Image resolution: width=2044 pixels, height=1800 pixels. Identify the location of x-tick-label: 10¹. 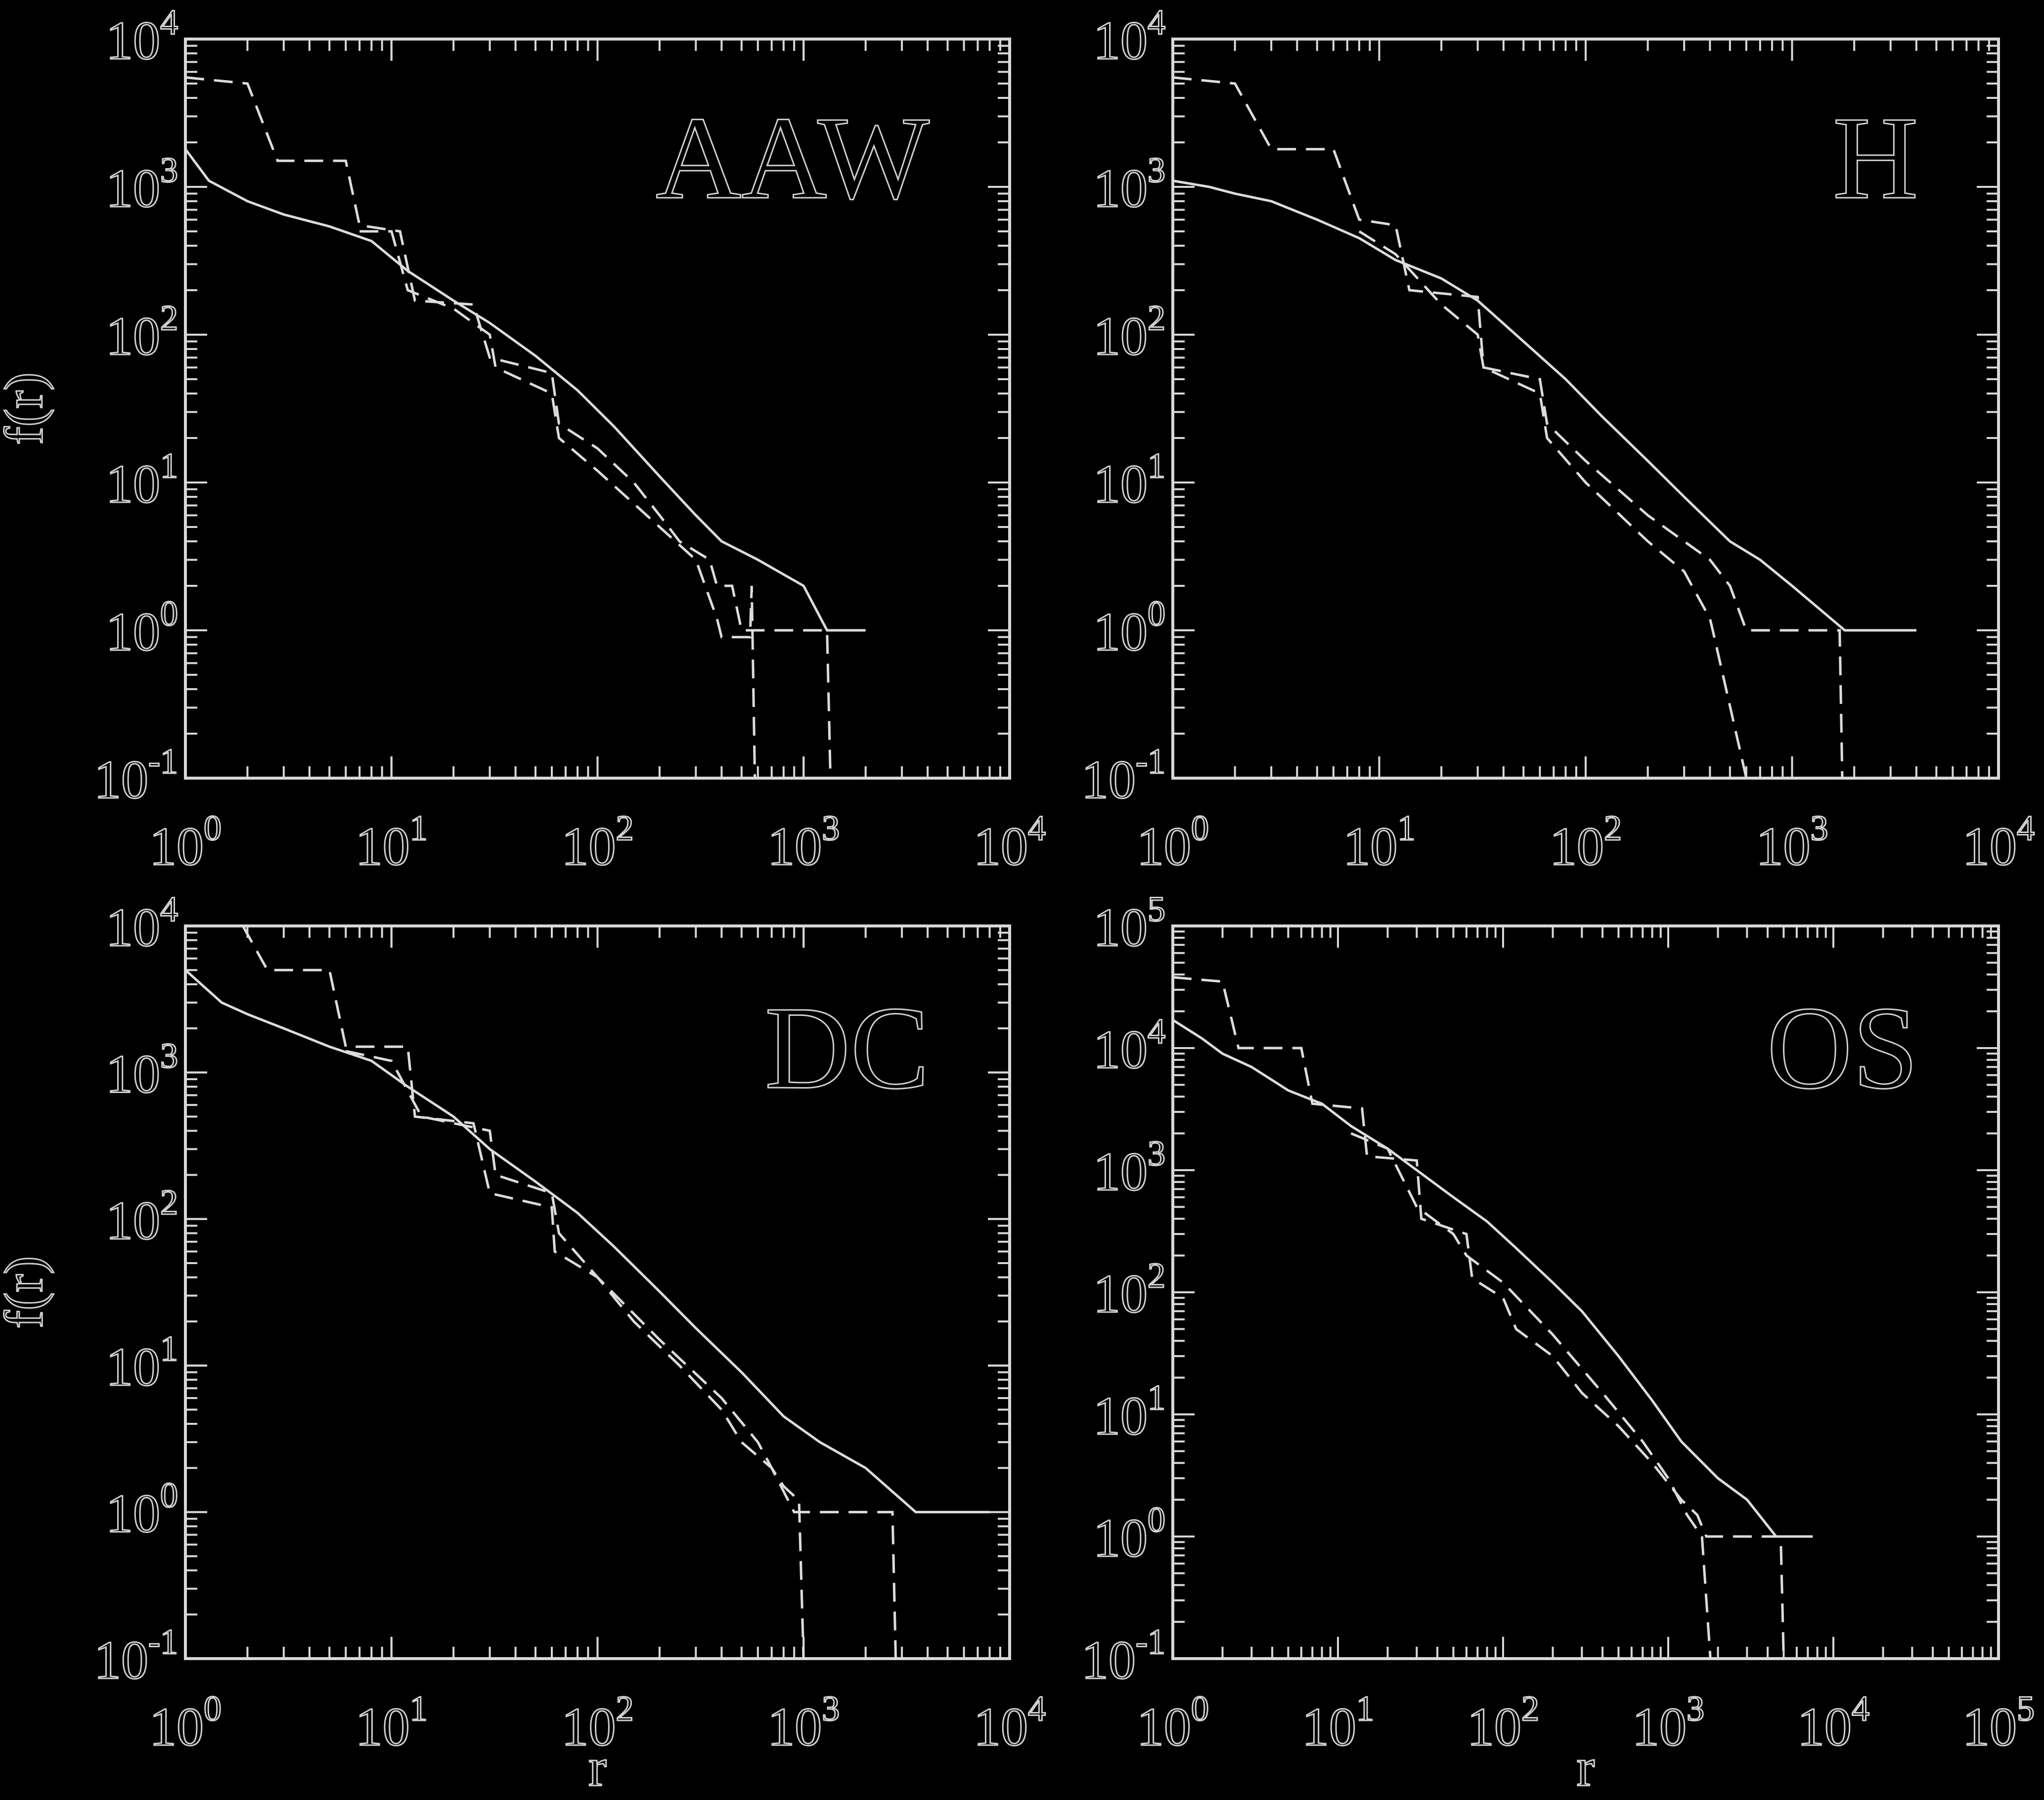
(391, 842).